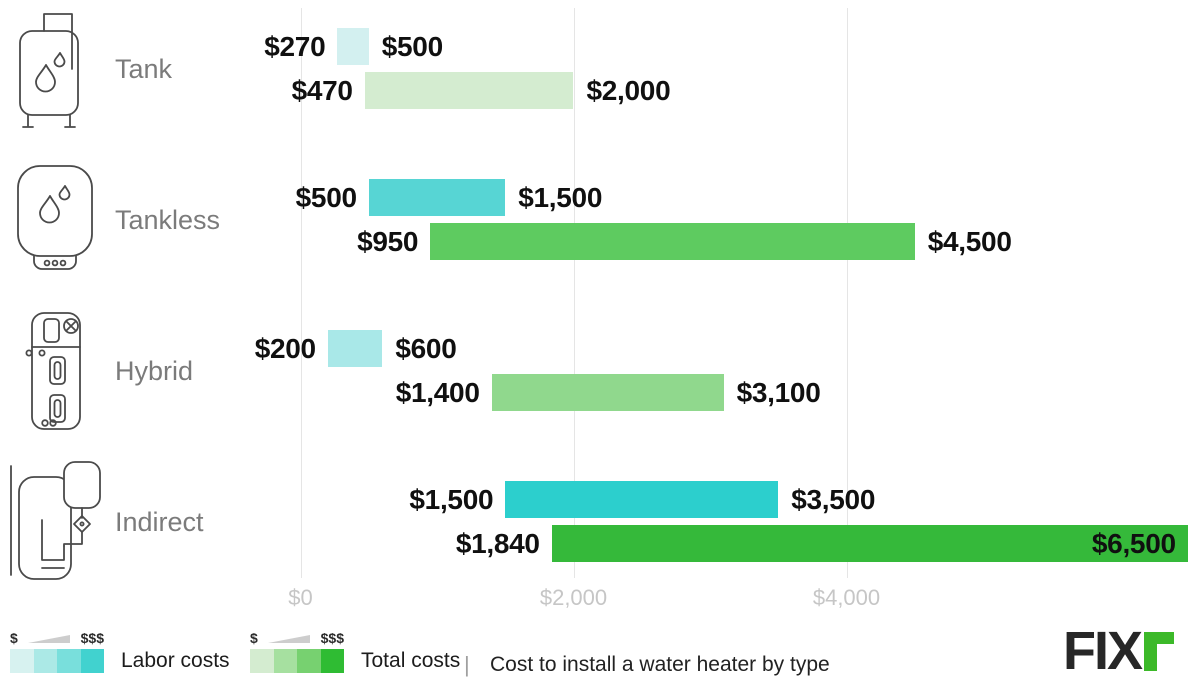 Image resolution: width=1200 pixels, height=686 pixels. Describe the element at coordinates (426, 348) in the screenshot. I see `labor-max-value: $600` at that location.